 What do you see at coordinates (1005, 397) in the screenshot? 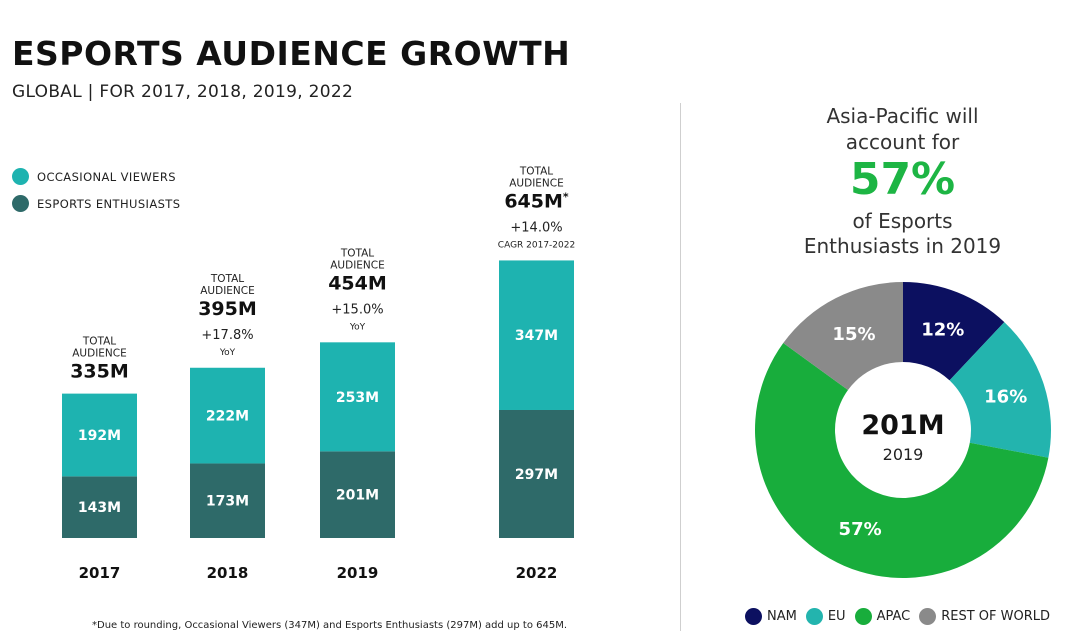
I see `donut-slice-label: 16%` at bounding box center [1005, 397].